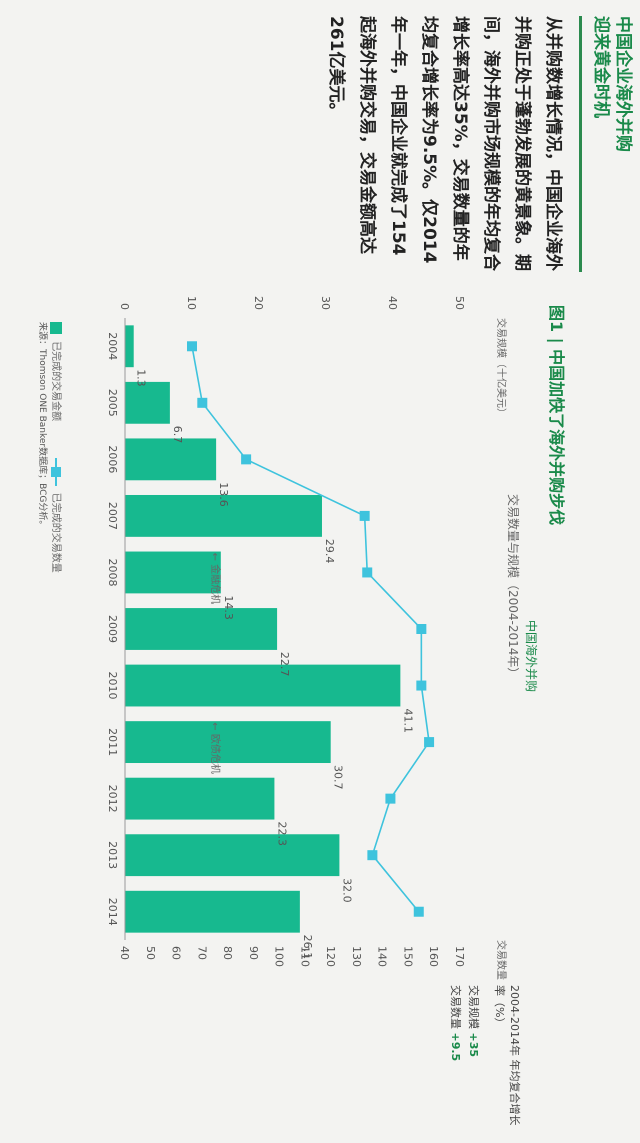  I want to click on bar-2004, so click(129, 346).